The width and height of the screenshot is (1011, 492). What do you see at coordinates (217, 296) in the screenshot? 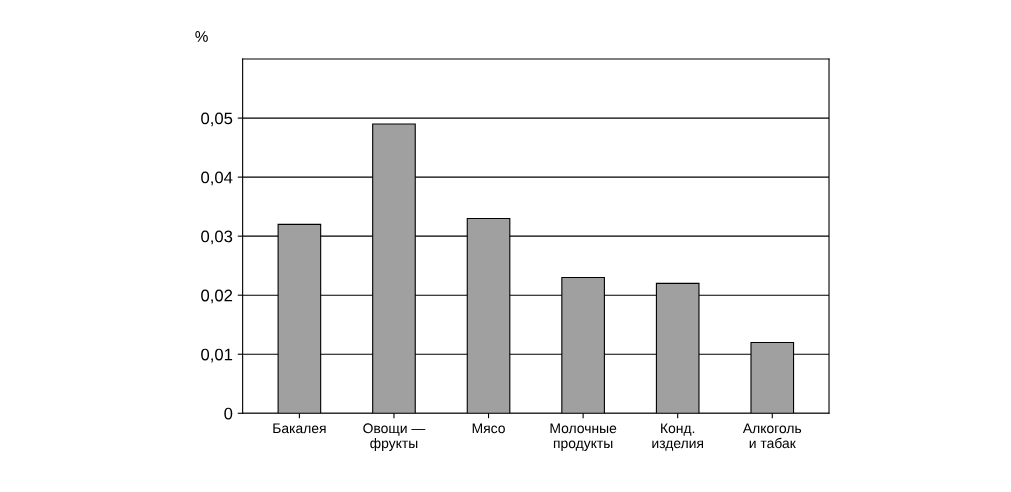
I see `y-tick-label: 0,02` at bounding box center [217, 296].